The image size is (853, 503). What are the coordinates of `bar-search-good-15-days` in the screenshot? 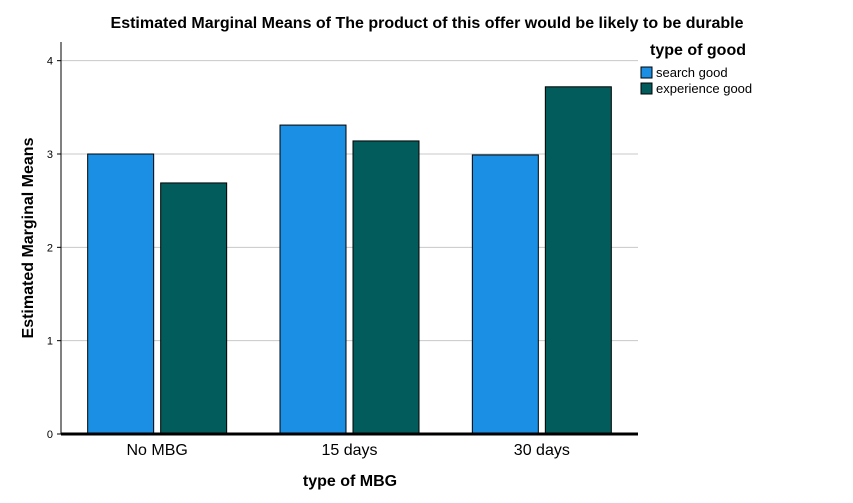 It's located at (313, 279).